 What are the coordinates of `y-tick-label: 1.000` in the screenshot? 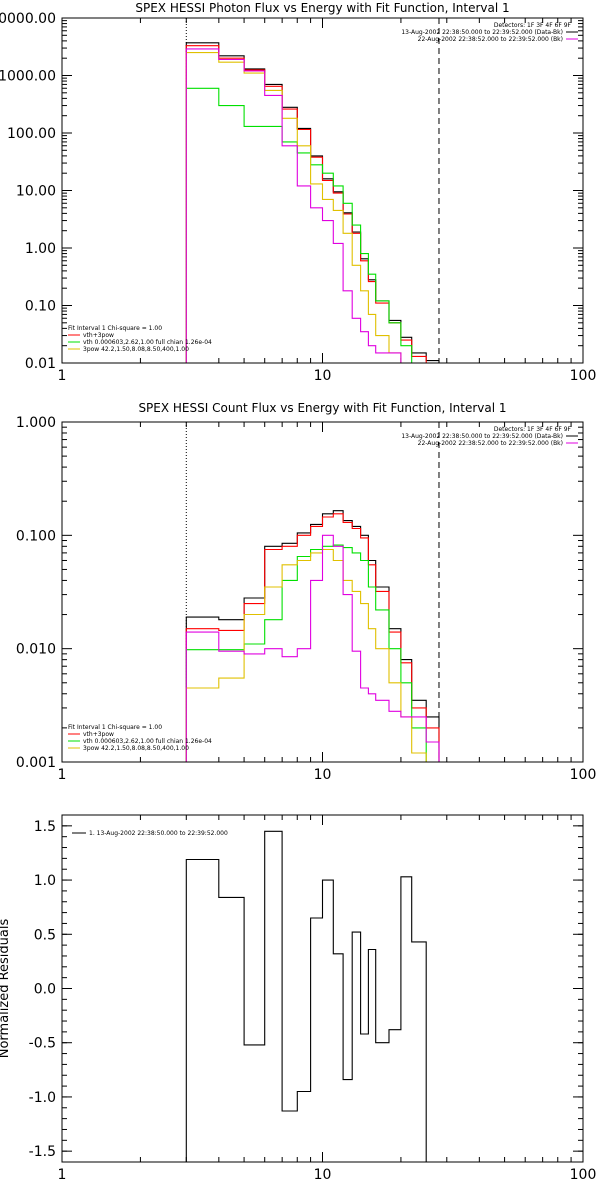 It's located at (36, 423).